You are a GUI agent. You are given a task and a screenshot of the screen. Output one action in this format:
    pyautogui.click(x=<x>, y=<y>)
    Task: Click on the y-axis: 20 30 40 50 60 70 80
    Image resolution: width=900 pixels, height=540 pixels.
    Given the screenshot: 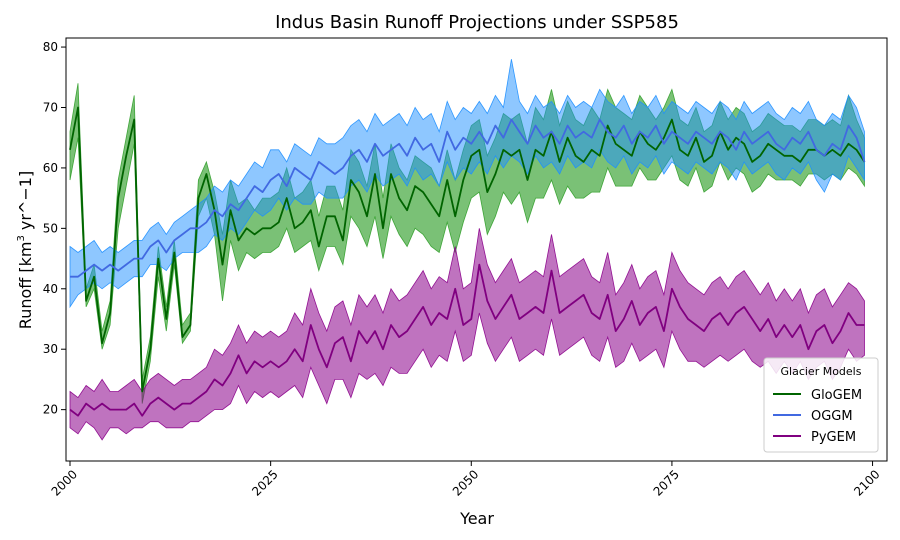 What is the action you would take?
    pyautogui.click(x=54, y=228)
    